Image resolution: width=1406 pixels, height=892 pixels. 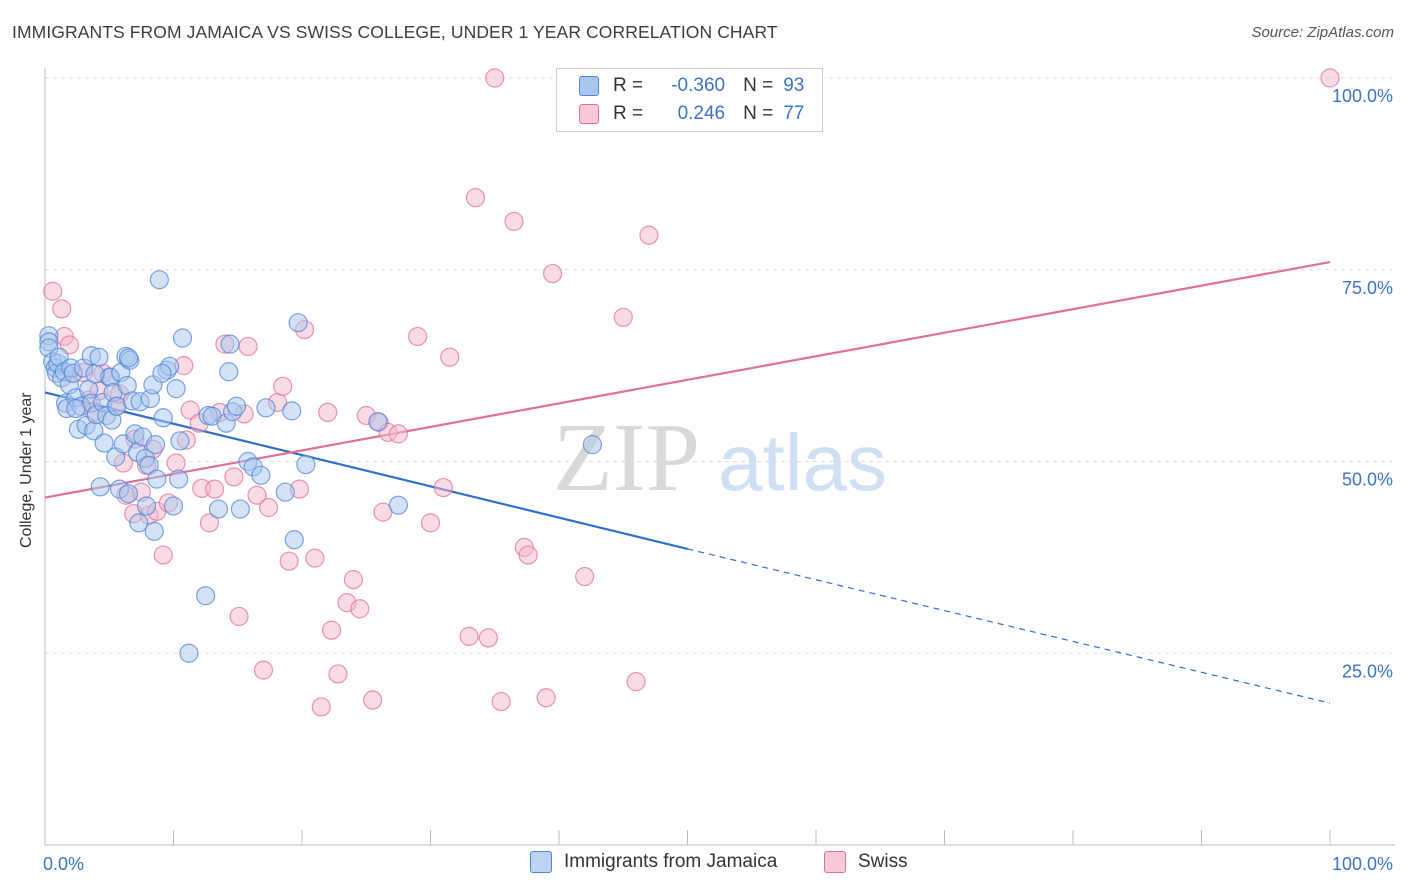 What do you see at coordinates (26, 470) in the screenshot?
I see `y-axis-label: College, Under 1 year` at bounding box center [26, 470].